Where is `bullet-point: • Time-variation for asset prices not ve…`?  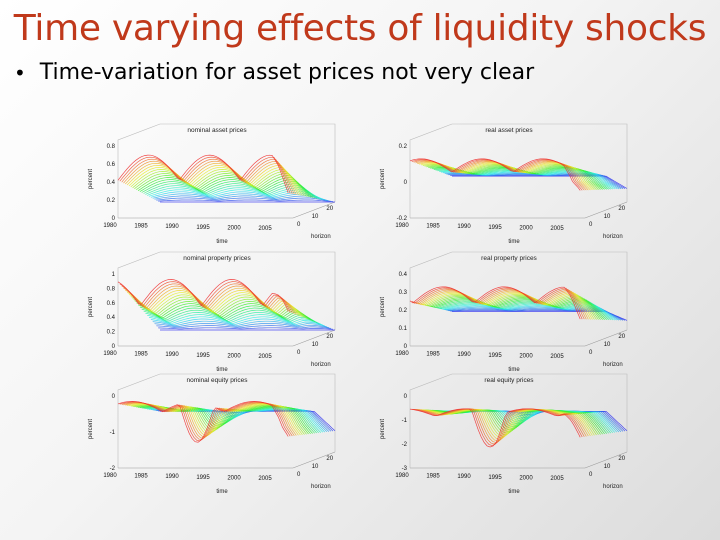
bullet-point: • Time-variation for asset prices not ve… is located at coordinates (274, 72).